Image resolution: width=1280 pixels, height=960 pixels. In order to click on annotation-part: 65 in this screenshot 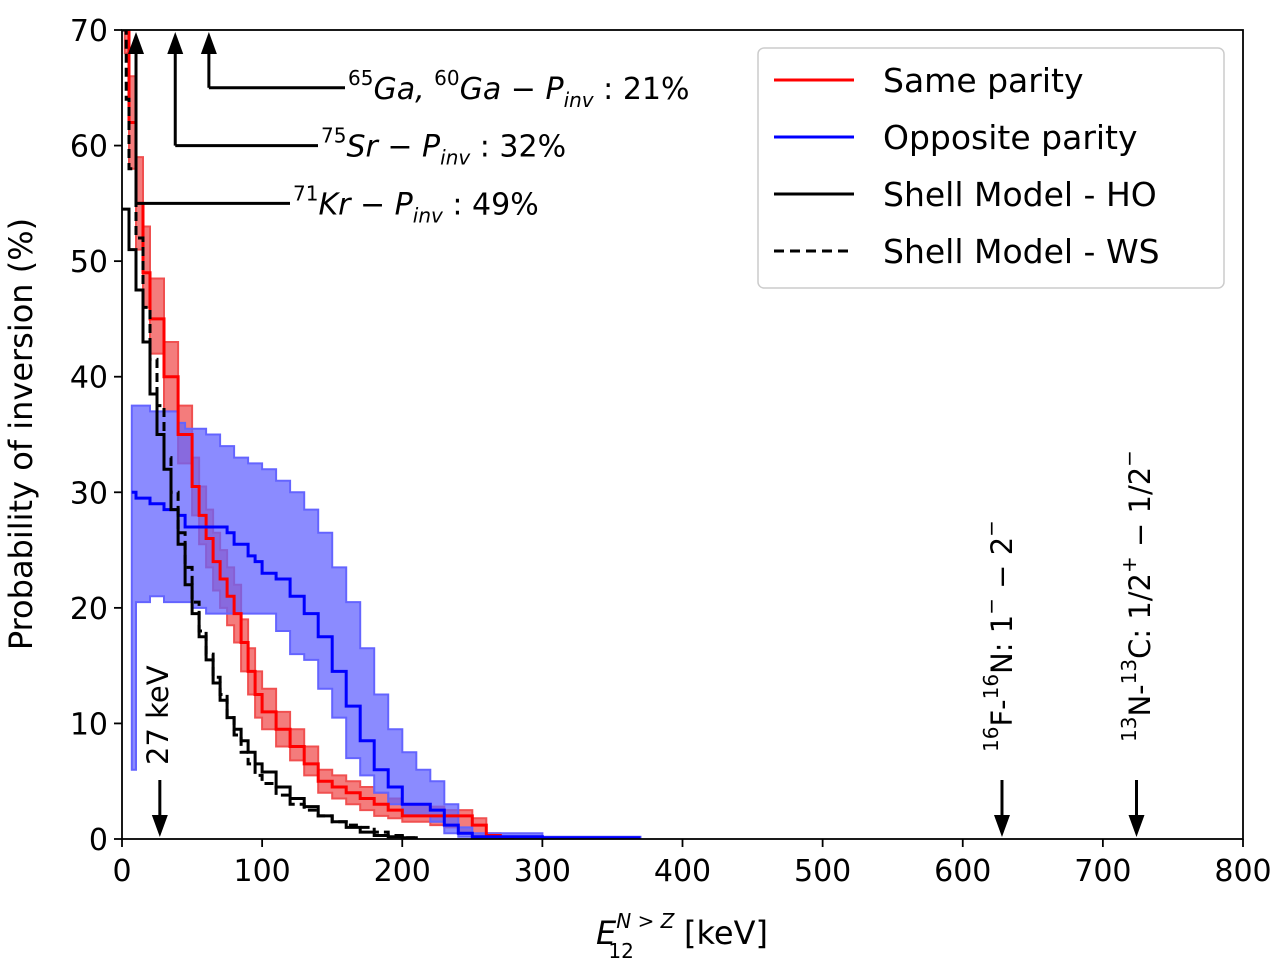, I will do `click(360, 78)`.